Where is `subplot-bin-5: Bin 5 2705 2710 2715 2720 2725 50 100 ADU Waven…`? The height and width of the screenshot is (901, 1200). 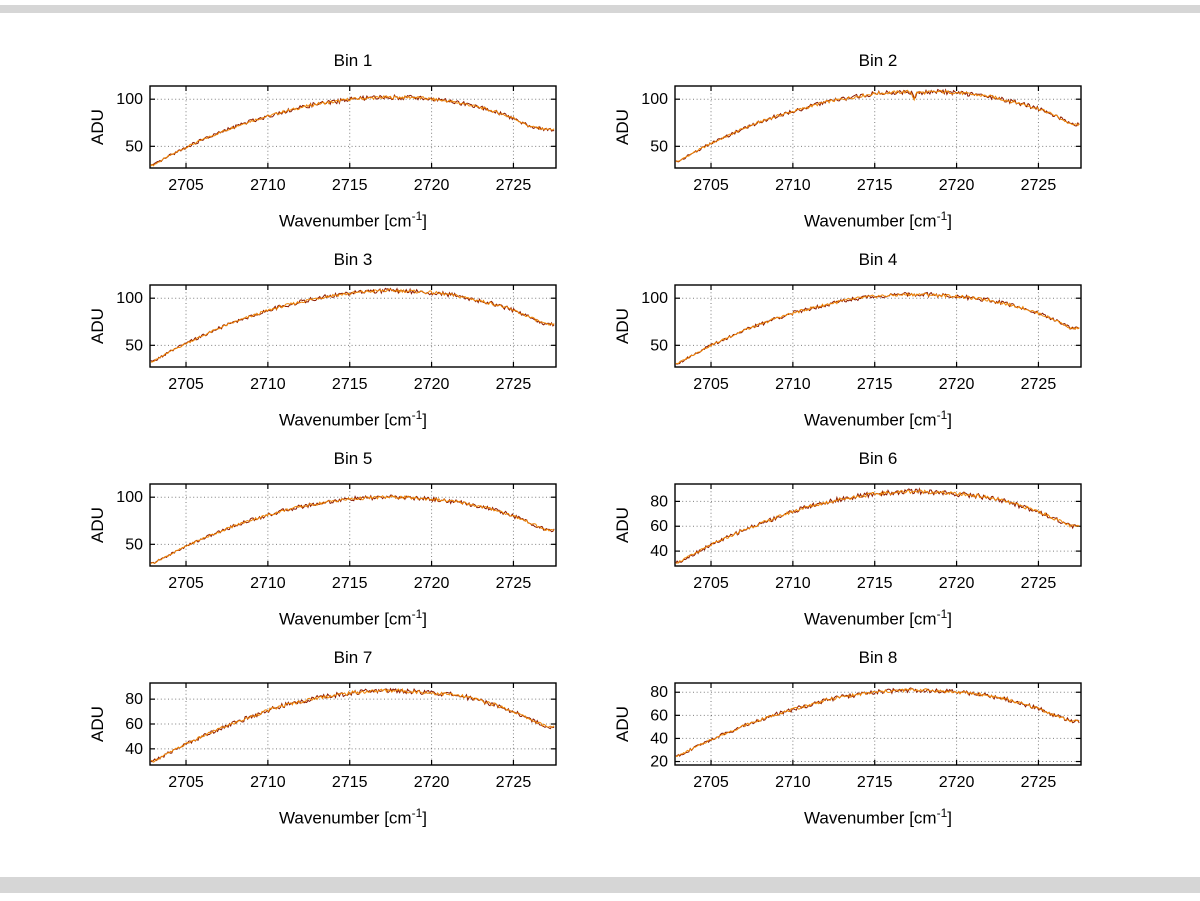 subplot-bin-5: Bin 5 2705 2710 2715 2720 2725 50 100 ADU Waven… is located at coordinates (297, 545).